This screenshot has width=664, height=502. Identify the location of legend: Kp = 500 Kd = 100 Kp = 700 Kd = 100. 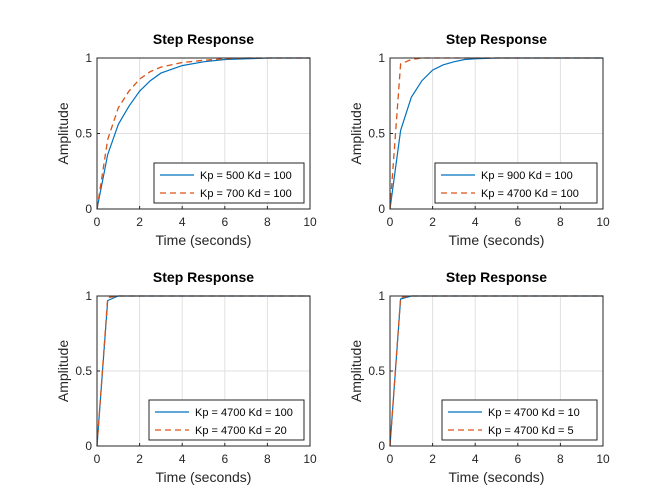
(229, 183).